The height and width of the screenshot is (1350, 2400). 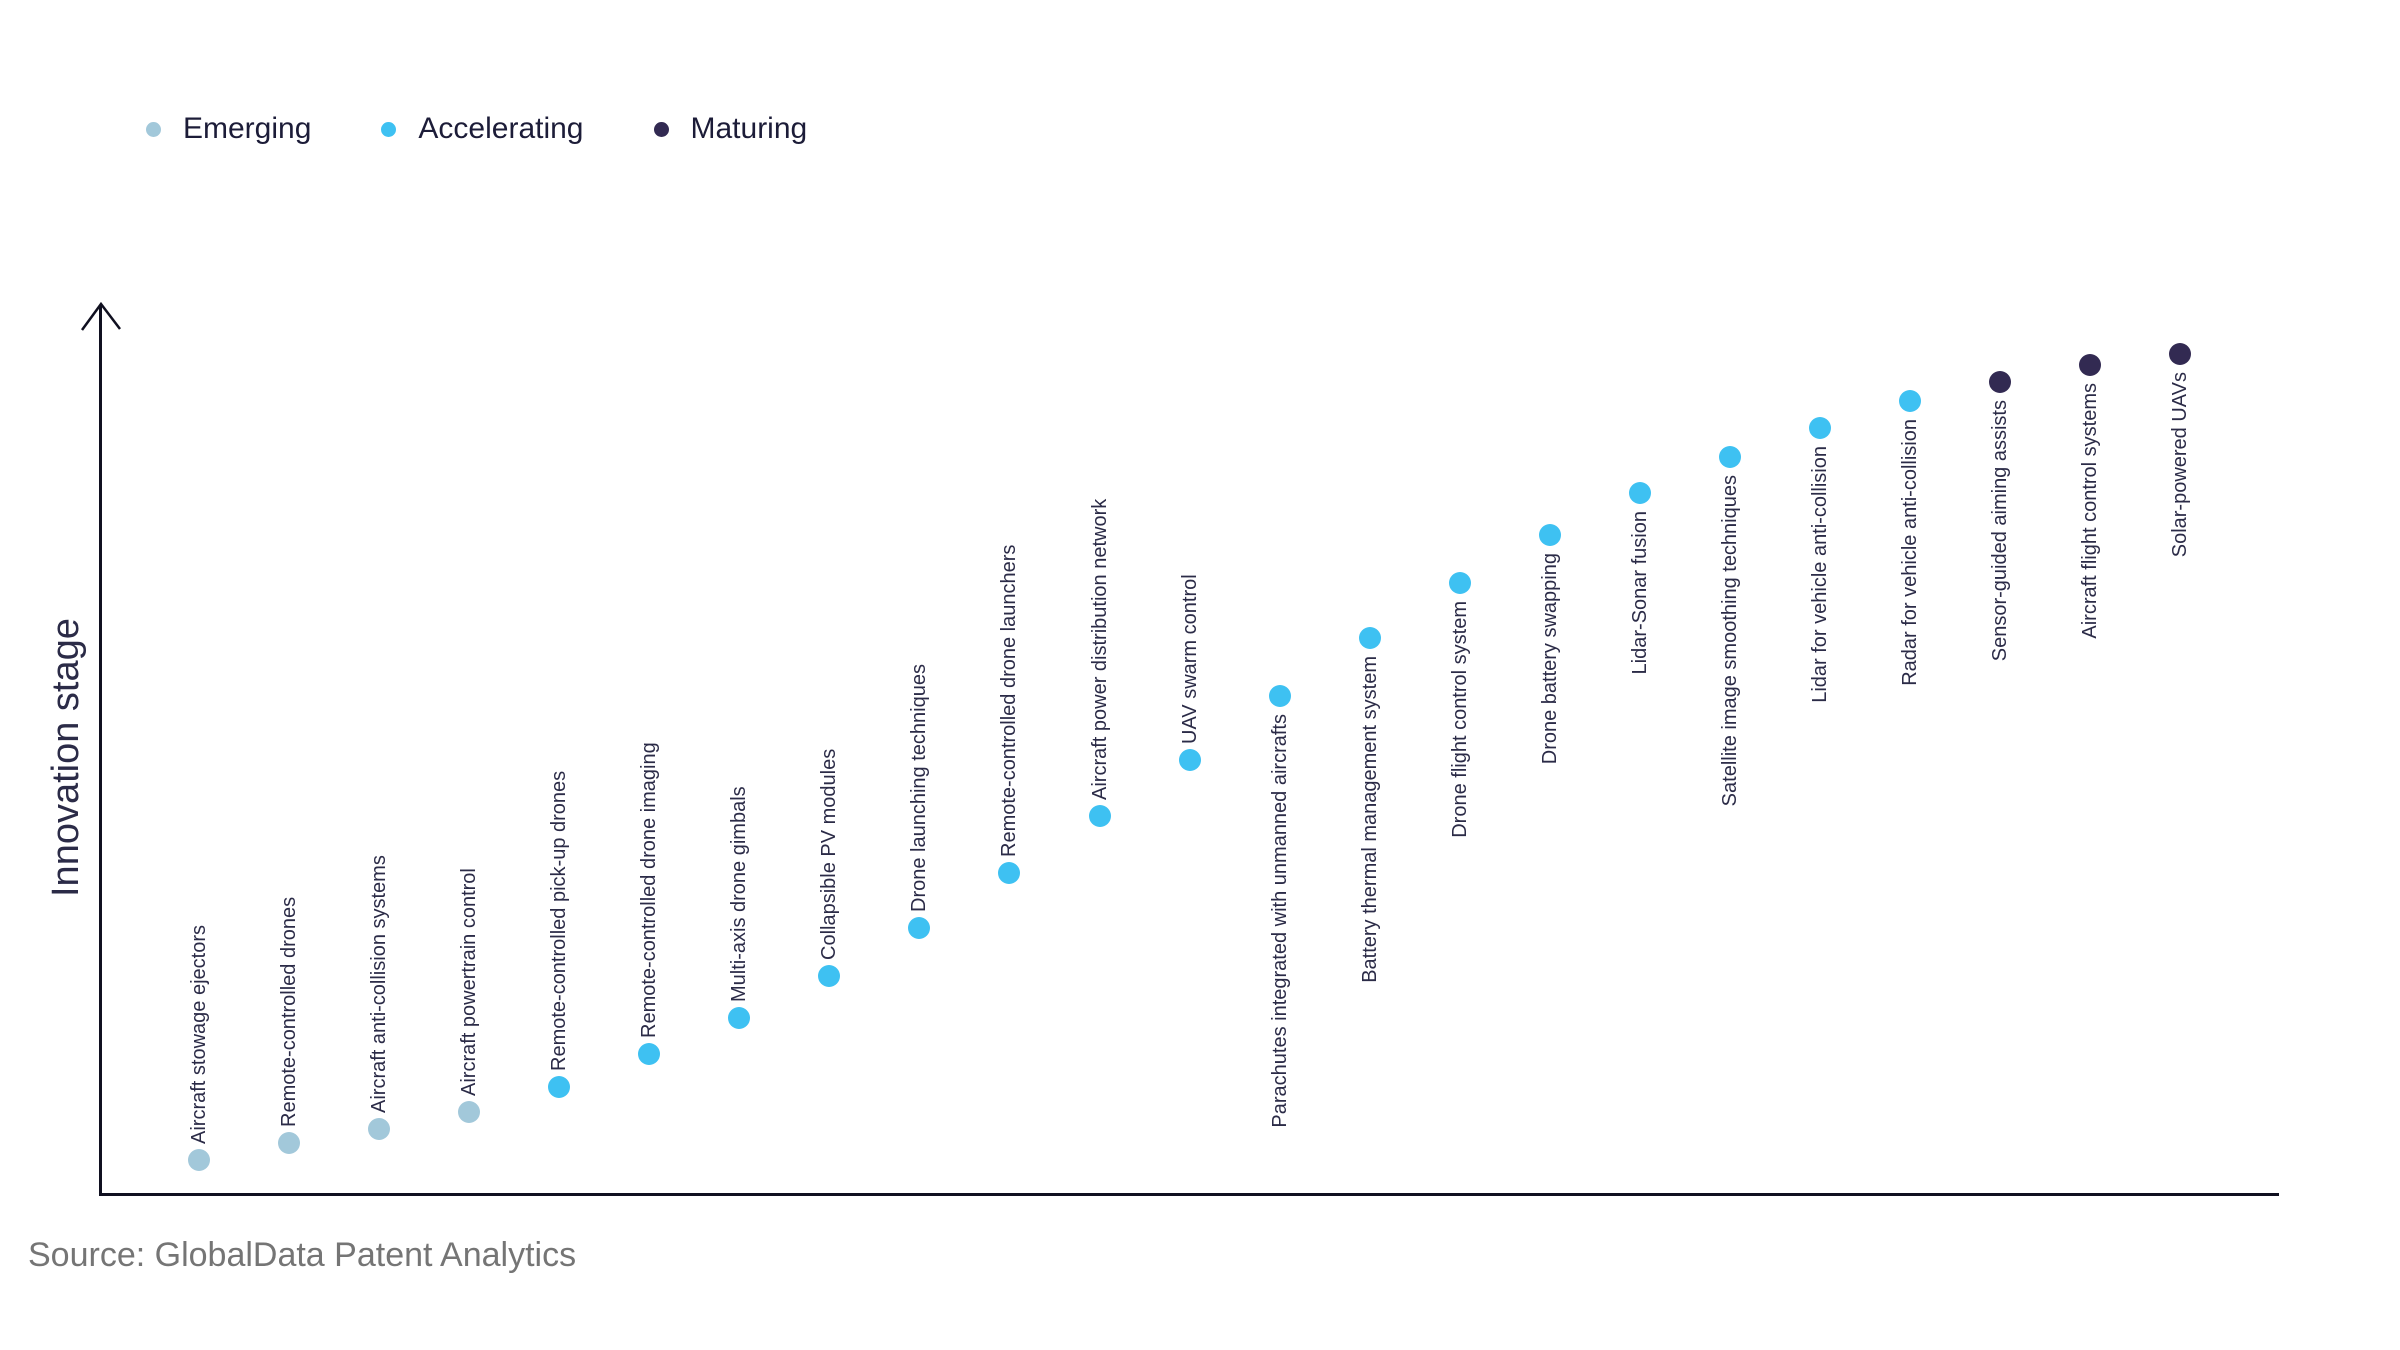 I want to click on data-point-label: Drone launching techniques, so click(x=919, y=787).